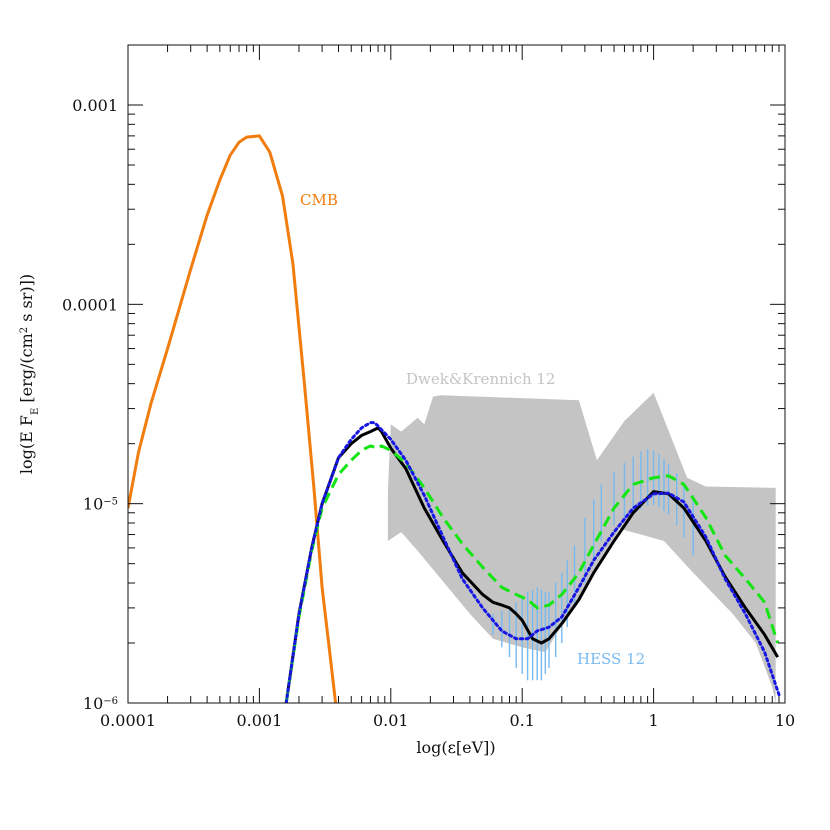 The height and width of the screenshot is (830, 830). What do you see at coordinates (100, 504) in the screenshot?
I see `y-tick-label: 10⁻⁵` at bounding box center [100, 504].